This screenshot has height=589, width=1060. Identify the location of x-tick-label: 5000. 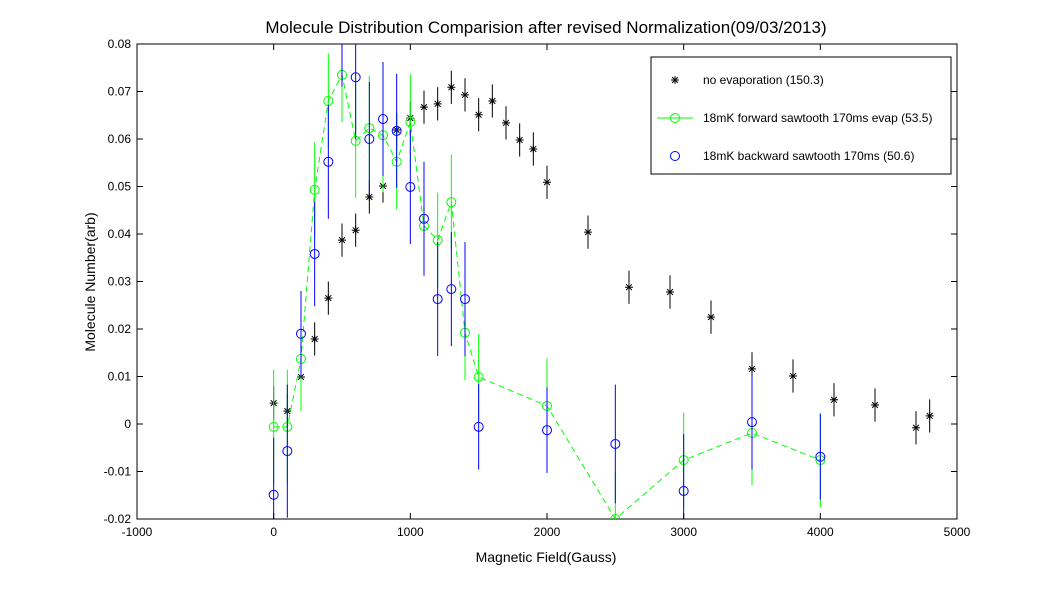
(957, 532).